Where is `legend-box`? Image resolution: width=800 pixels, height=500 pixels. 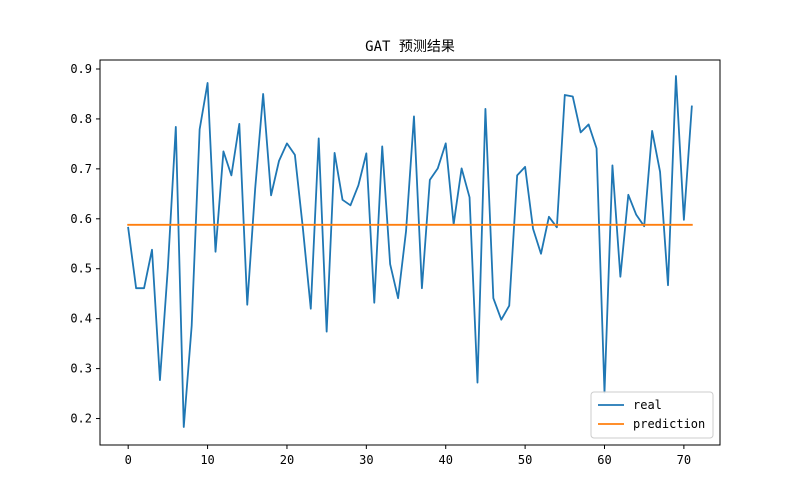 legend-box is located at coordinates (652, 415).